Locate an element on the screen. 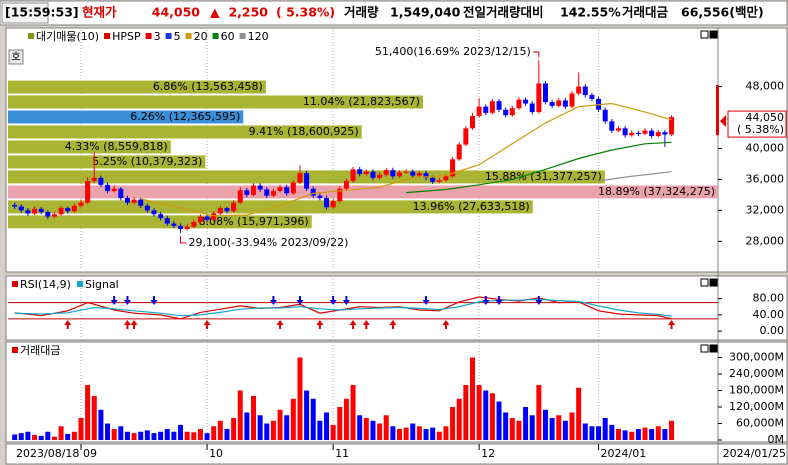 This screenshot has width=788, height=465. volume-title: 거래량 is located at coordinates (361, 12).